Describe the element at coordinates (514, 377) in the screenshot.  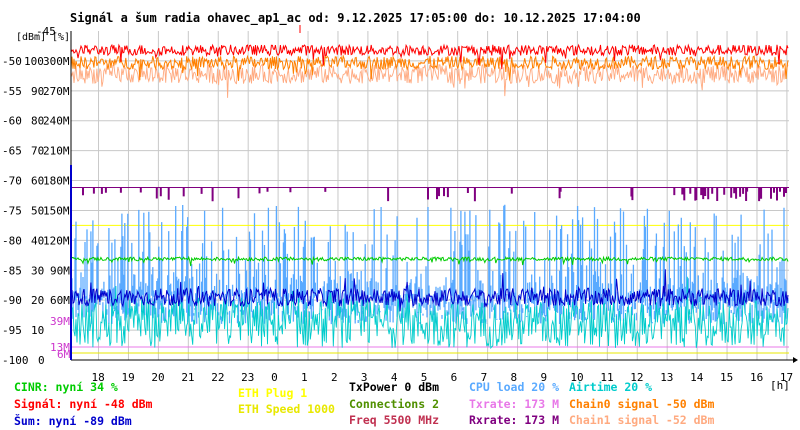
I see `x-tick-label: 8` at that location.